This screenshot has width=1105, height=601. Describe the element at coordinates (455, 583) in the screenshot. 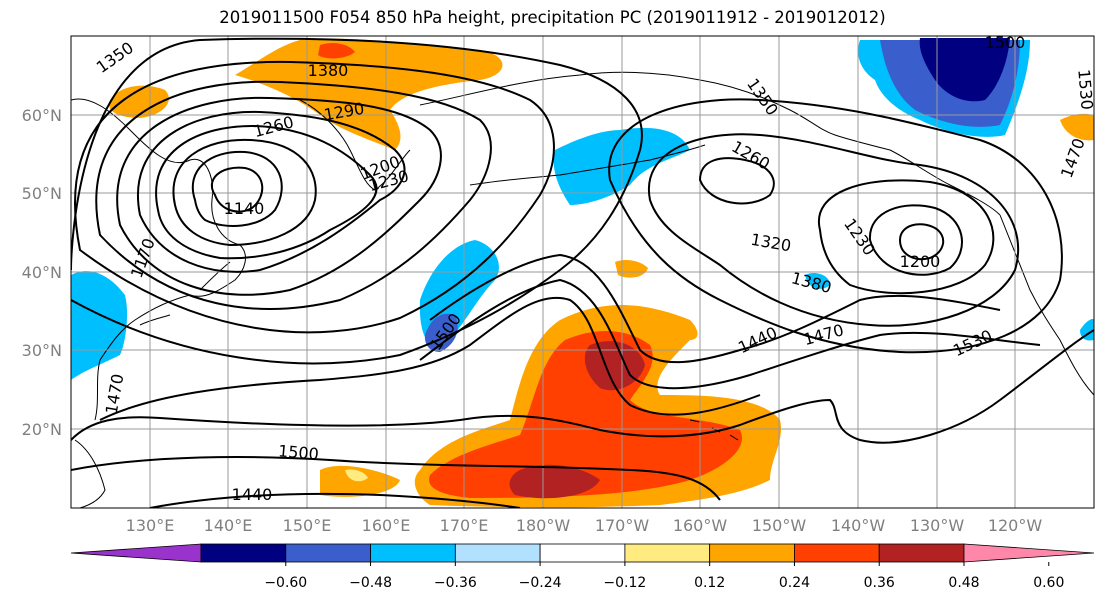

I see `colorbar-tick-label: −0.36` at that location.